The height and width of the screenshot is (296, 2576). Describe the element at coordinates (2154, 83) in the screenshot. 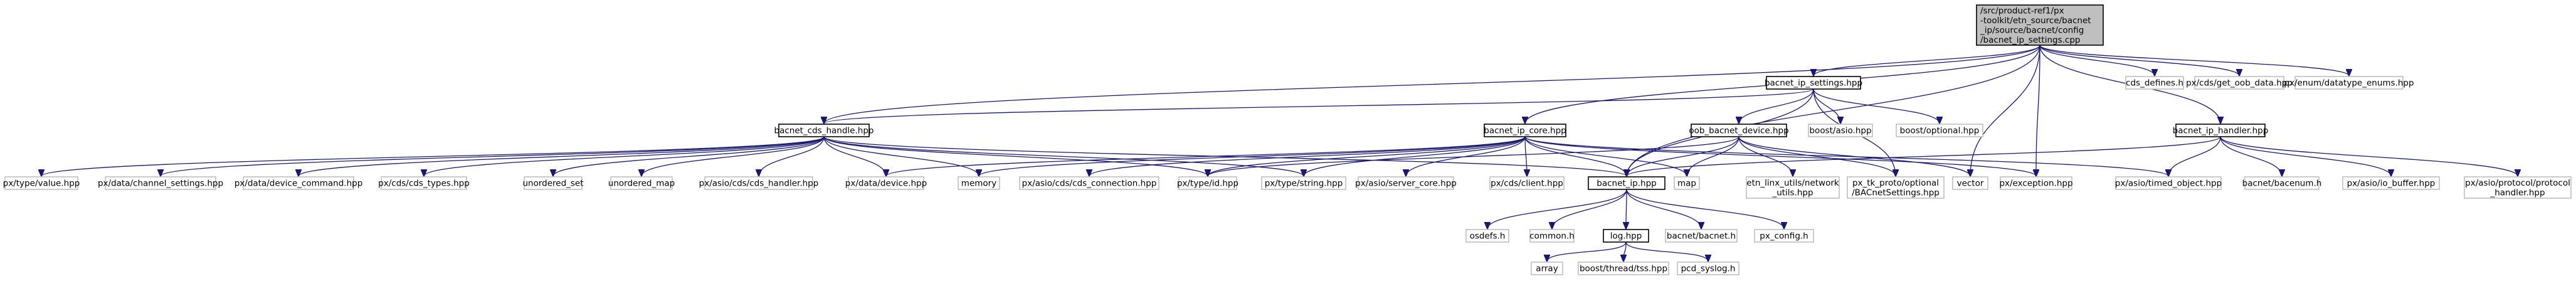

I see `node-cds-defines: cds_defines.h` at that location.